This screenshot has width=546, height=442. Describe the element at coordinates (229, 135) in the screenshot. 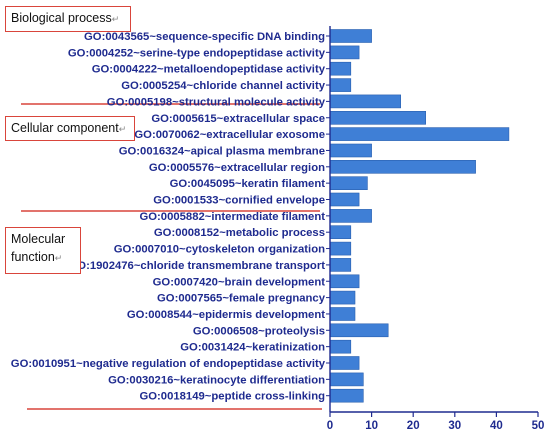

I see `category-label: GO:0070062~extracellular exosome` at that location.